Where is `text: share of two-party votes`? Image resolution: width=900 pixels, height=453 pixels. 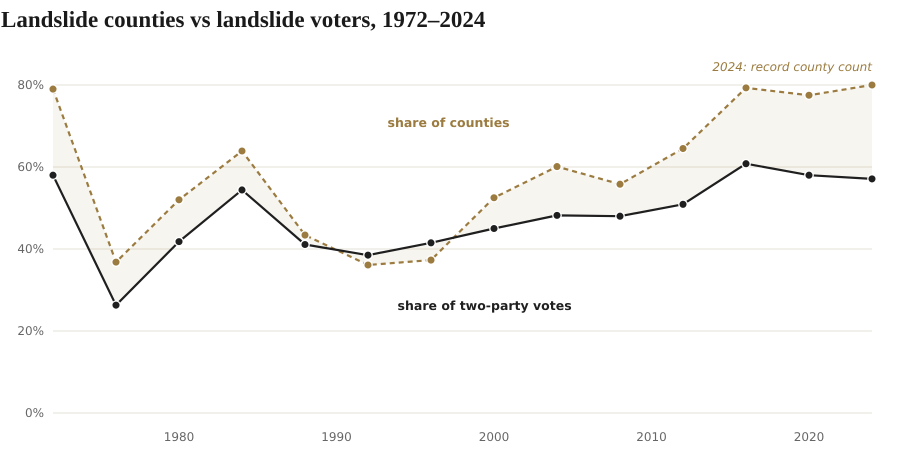 text: share of two-party votes is located at coordinates (485, 305).